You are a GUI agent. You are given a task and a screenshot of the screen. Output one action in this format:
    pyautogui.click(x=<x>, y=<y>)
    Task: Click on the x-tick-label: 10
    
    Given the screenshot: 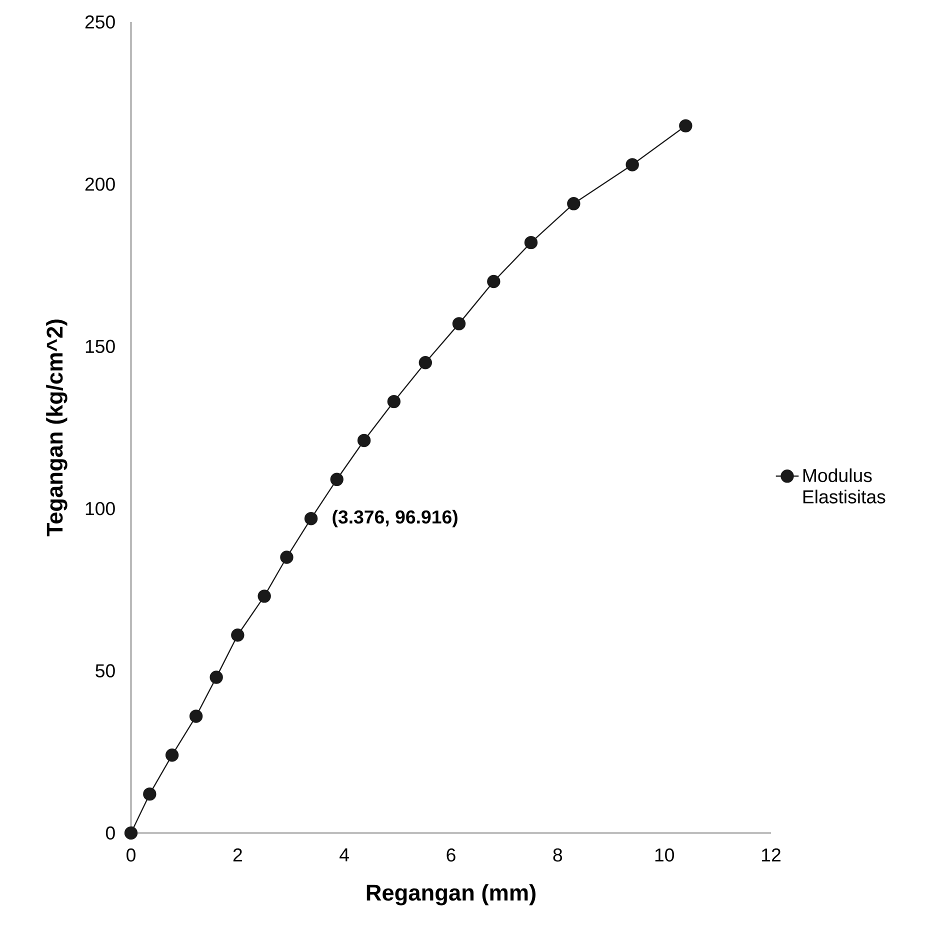 What is the action you would take?
    pyautogui.click(x=664, y=855)
    